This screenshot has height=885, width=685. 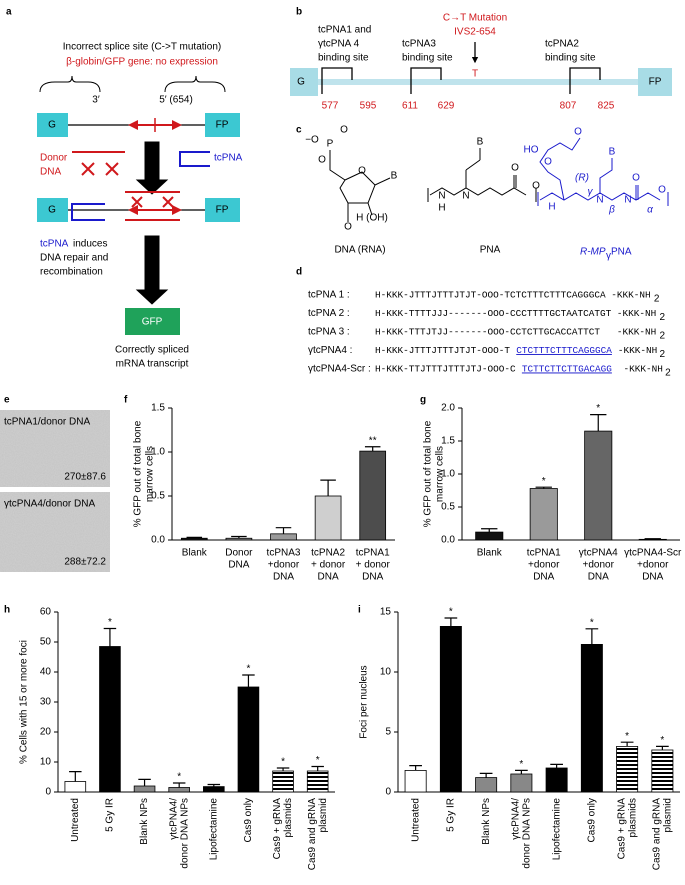 I want to click on sequence-text: H-KKK-JTTTJTTTJTJT-OOO-T, so click(x=445, y=350).